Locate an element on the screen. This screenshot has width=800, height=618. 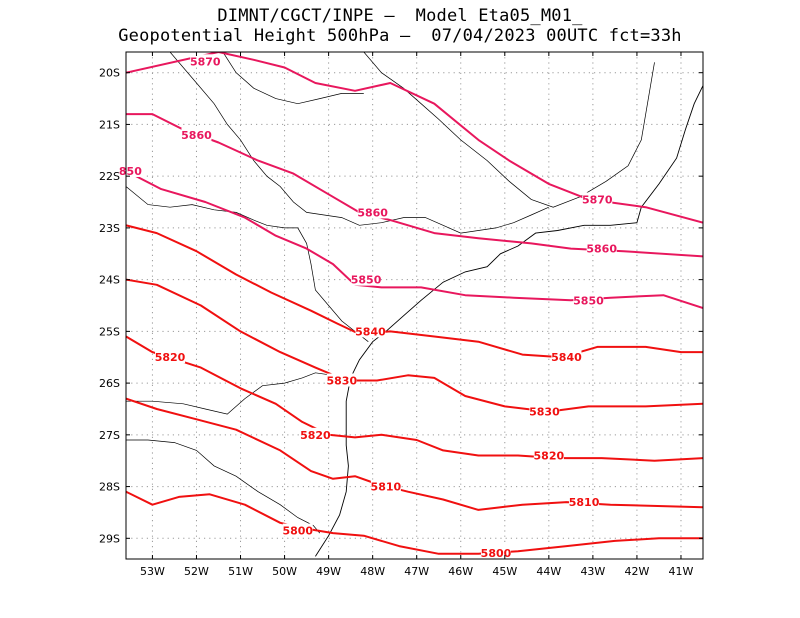
lon-tick-label: 41W is located at coordinates (681, 571).